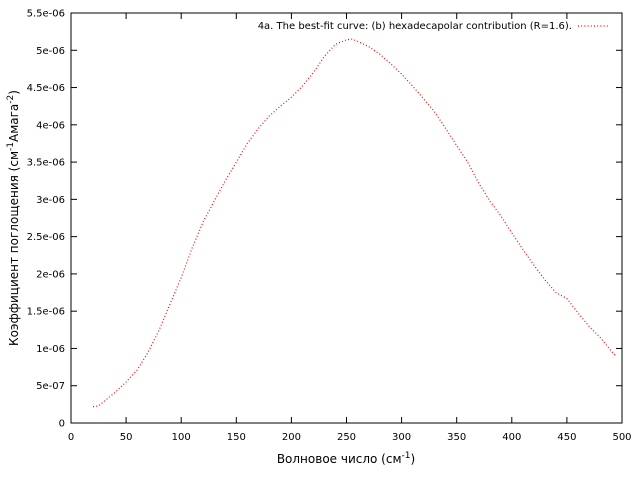 This screenshot has width=640, height=480. Describe the element at coordinates (50, 386) in the screenshot. I see `y-tick-label: 5e-07` at that location.